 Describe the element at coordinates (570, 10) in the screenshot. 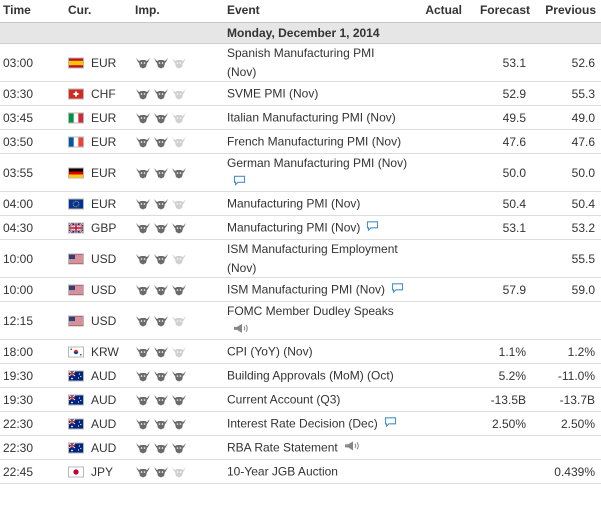

I see `header-previous: Previous` at that location.